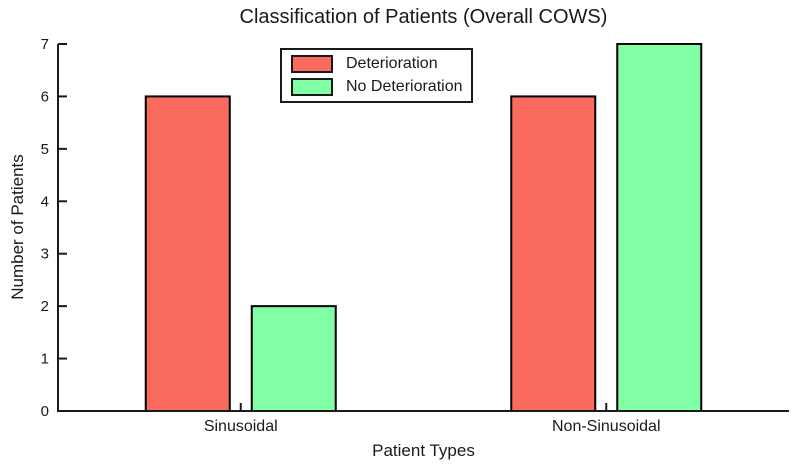  Describe the element at coordinates (45, 201) in the screenshot. I see `y-tick-label: 4` at that location.